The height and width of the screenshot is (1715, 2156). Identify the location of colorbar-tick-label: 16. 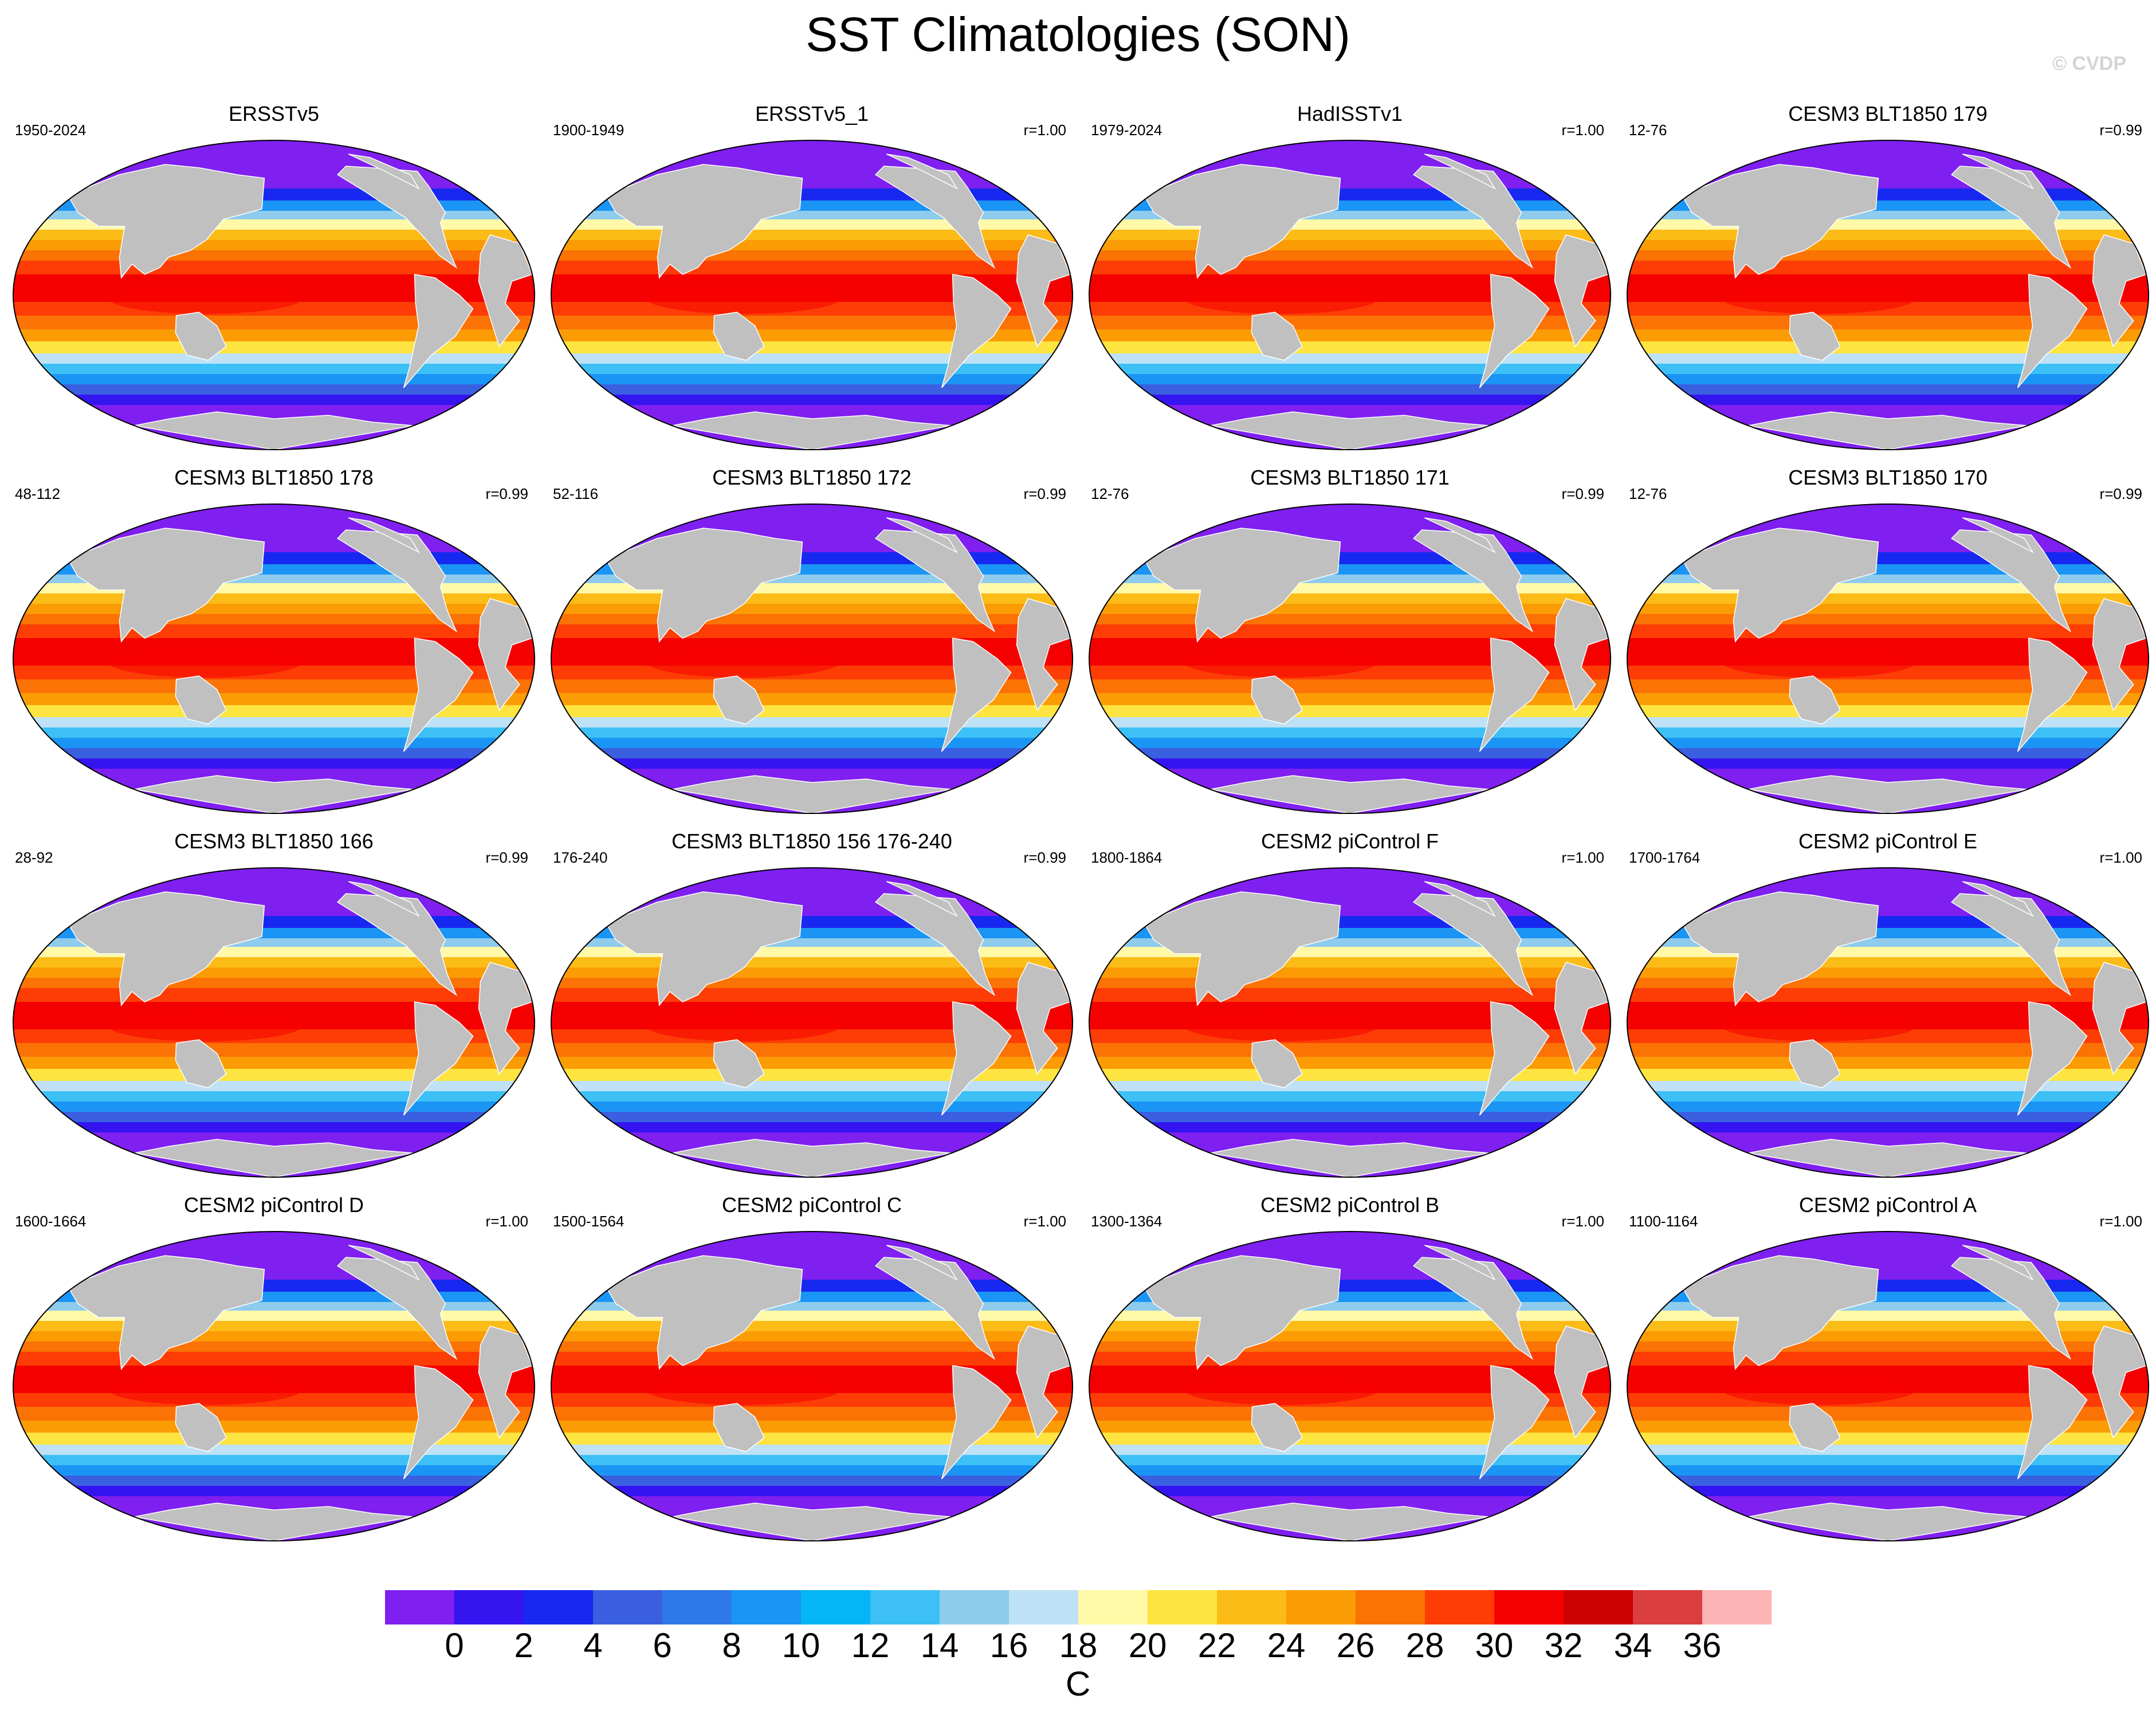
(1008, 1645).